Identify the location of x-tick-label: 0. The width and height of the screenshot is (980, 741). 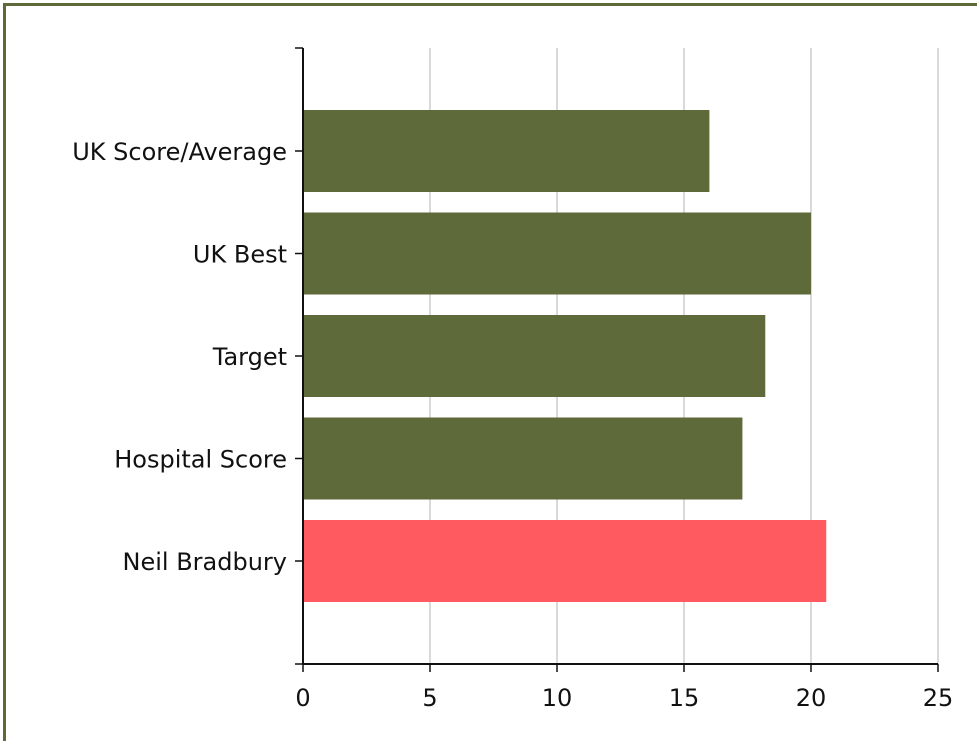
(302, 698).